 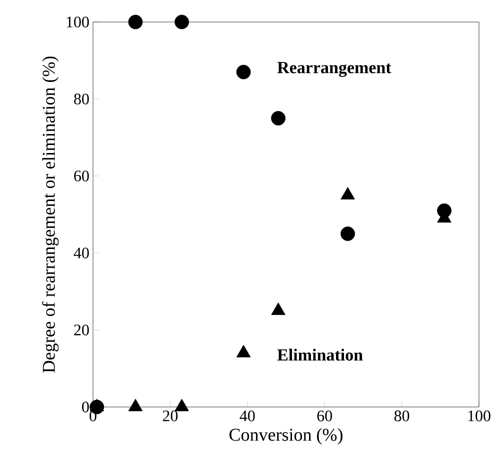 What do you see at coordinates (81, 99) in the screenshot?
I see `y-tick-label: 80` at bounding box center [81, 99].